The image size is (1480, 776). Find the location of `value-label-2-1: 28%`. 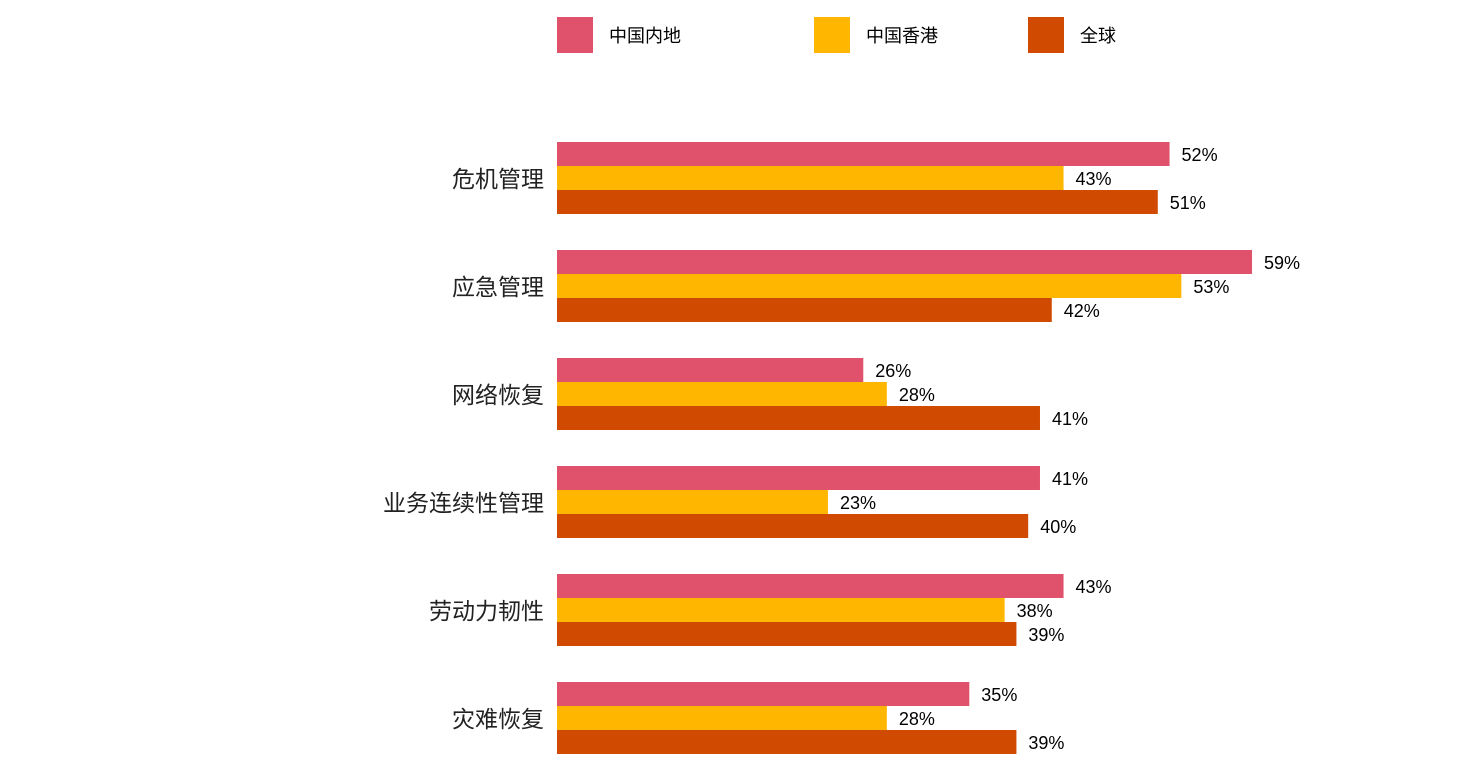

value-label-2-1: 28% is located at coordinates (917, 395).